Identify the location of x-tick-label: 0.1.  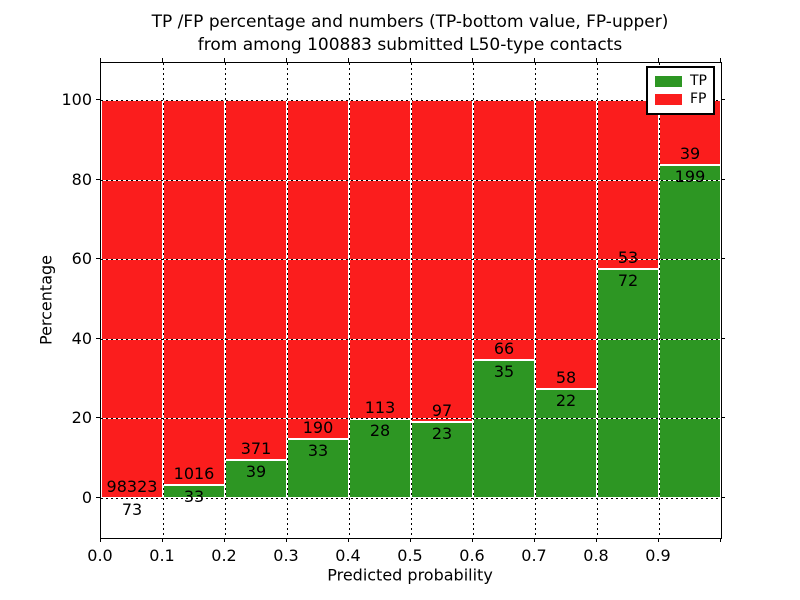
(162, 555).